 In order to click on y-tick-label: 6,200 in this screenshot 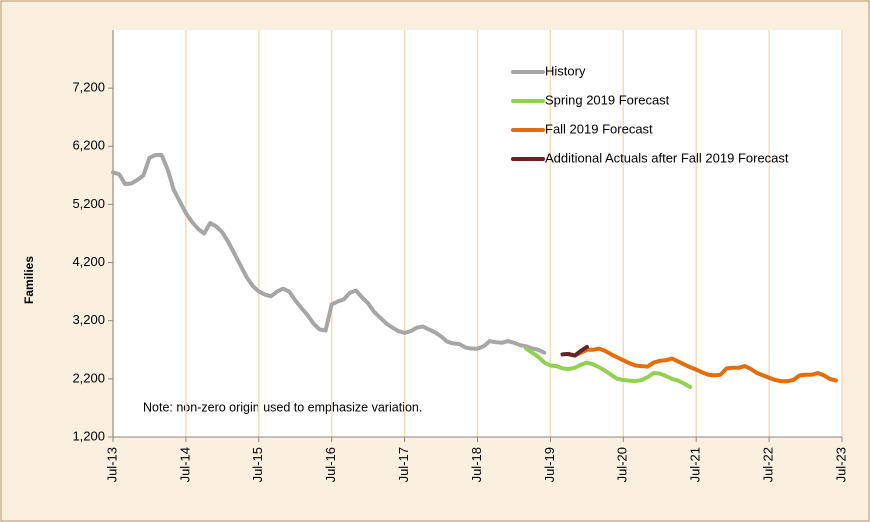, I will do `click(88, 145)`.